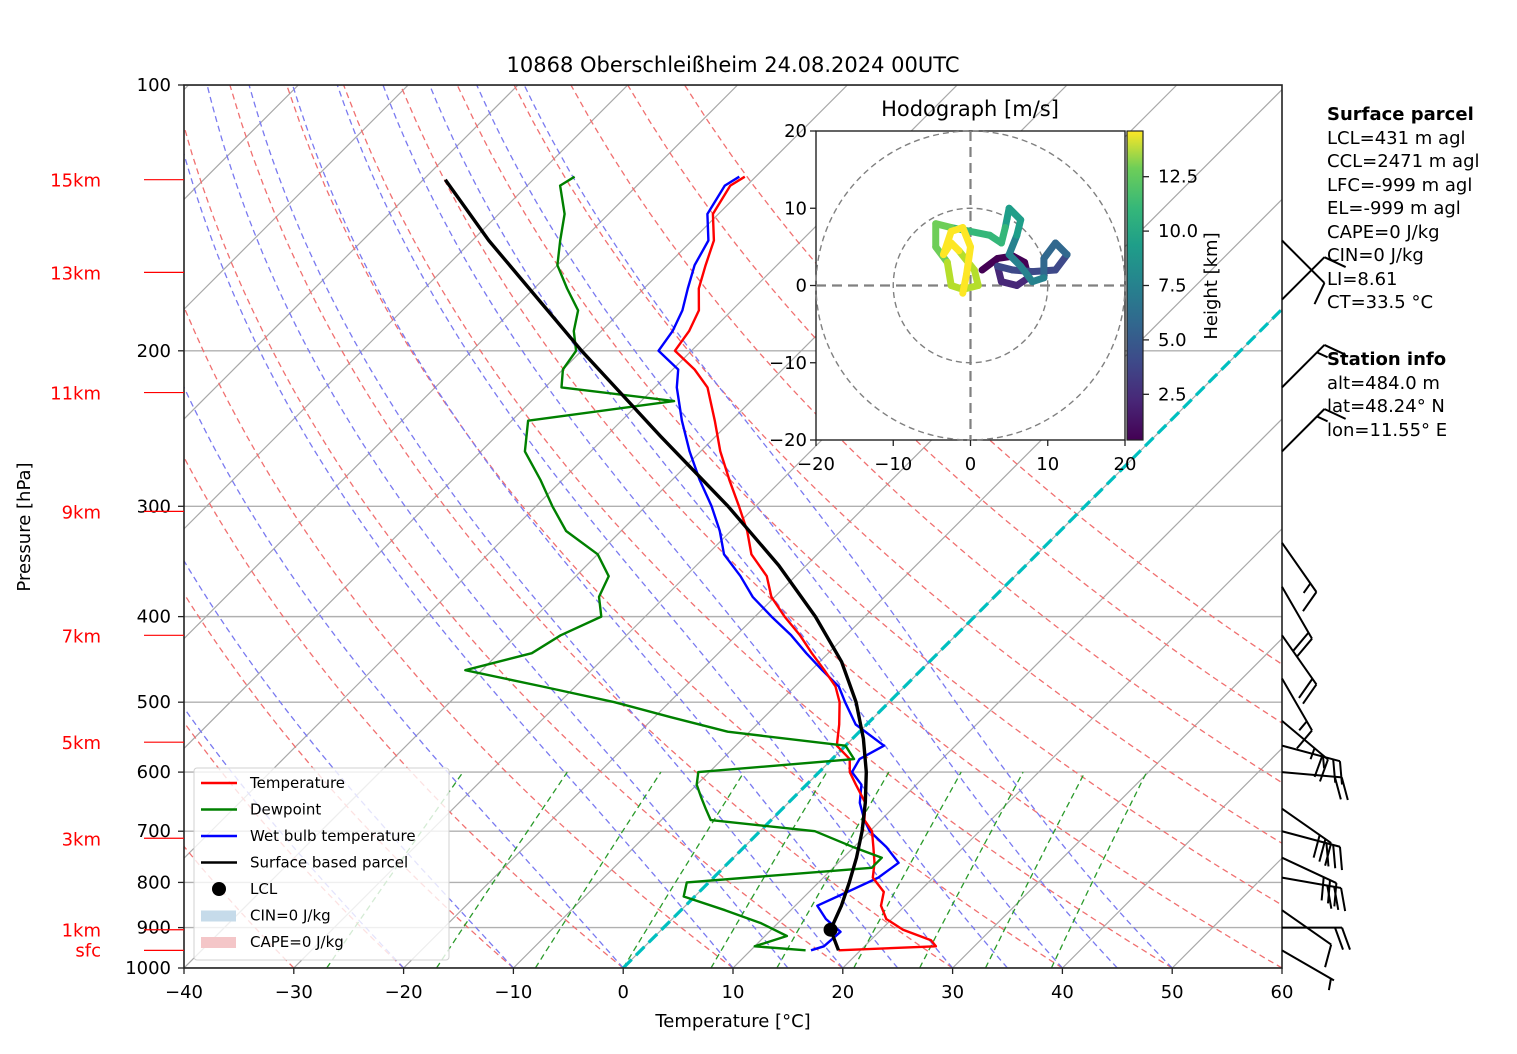 The image size is (1517, 1054). Describe the element at coordinates (795, 131) in the screenshot. I see `hodograph-y-tick-label: 20` at that location.